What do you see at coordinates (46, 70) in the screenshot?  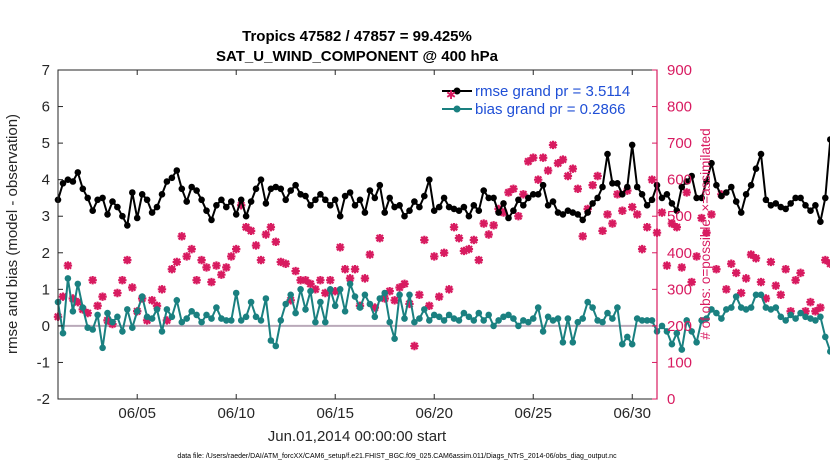 I see `y-tick-label: 7` at bounding box center [46, 70].